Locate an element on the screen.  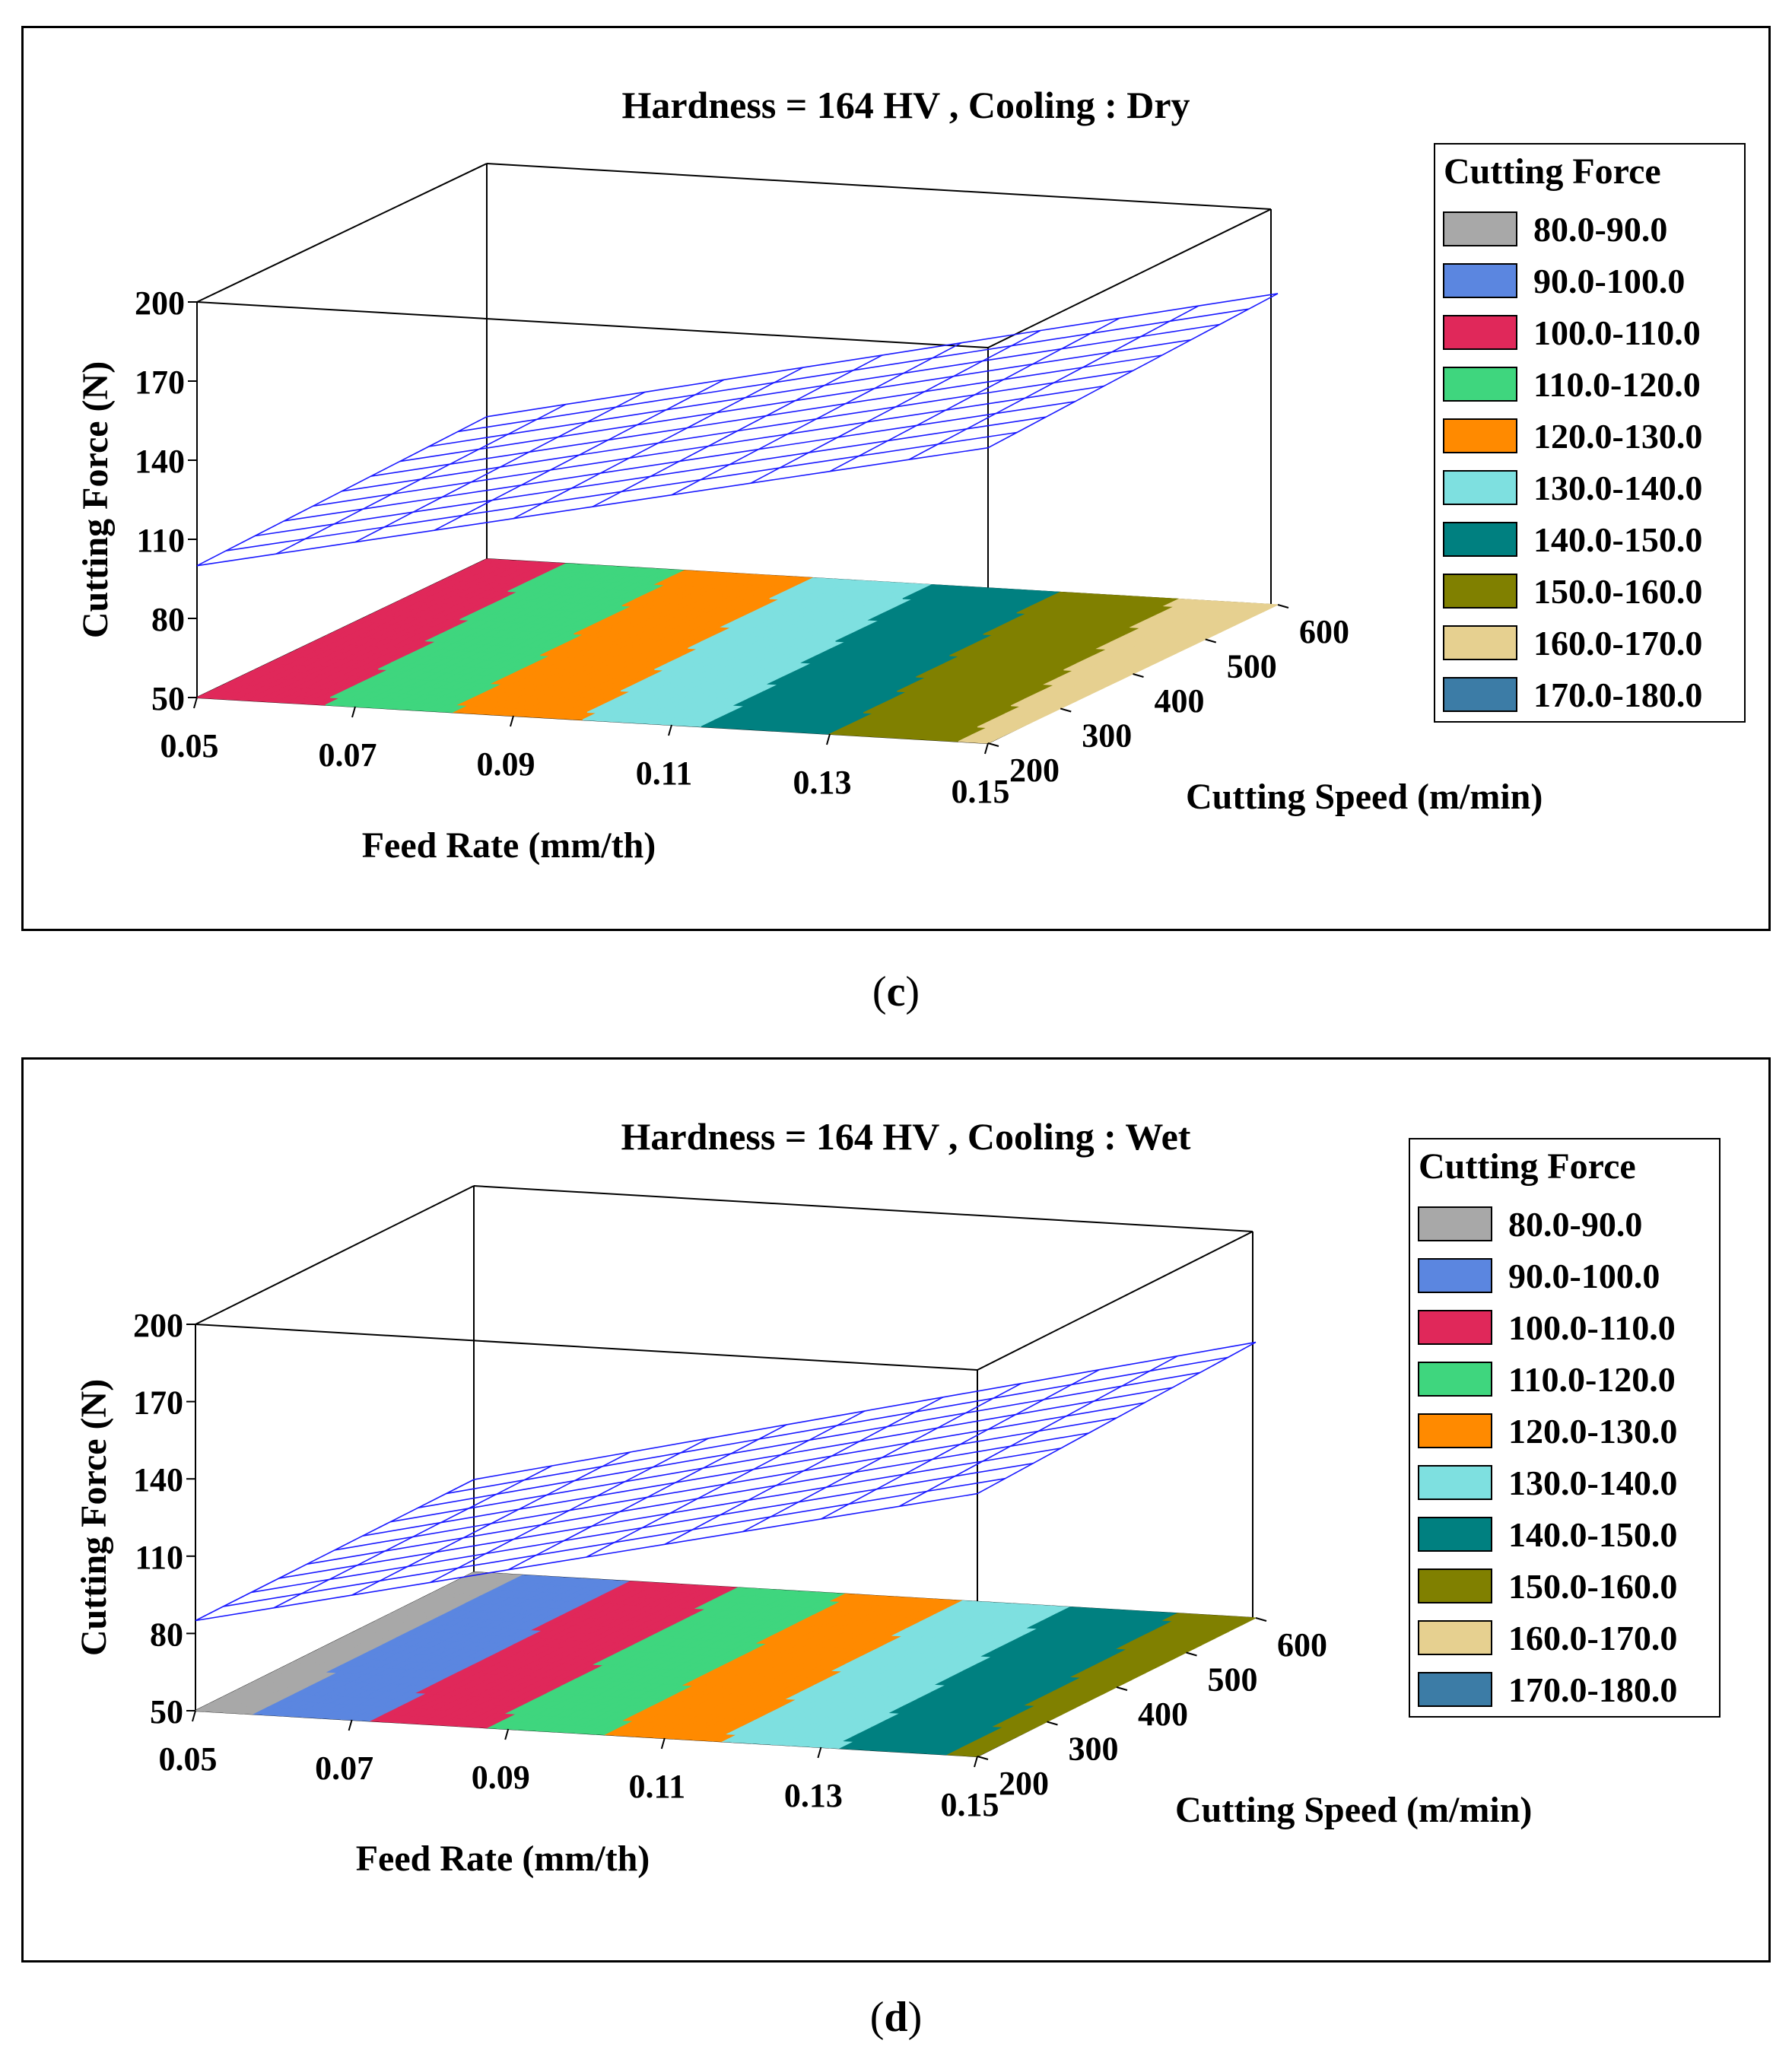
x-axis-label: Feed Rate (mm/th) is located at coordinates (503, 1859).